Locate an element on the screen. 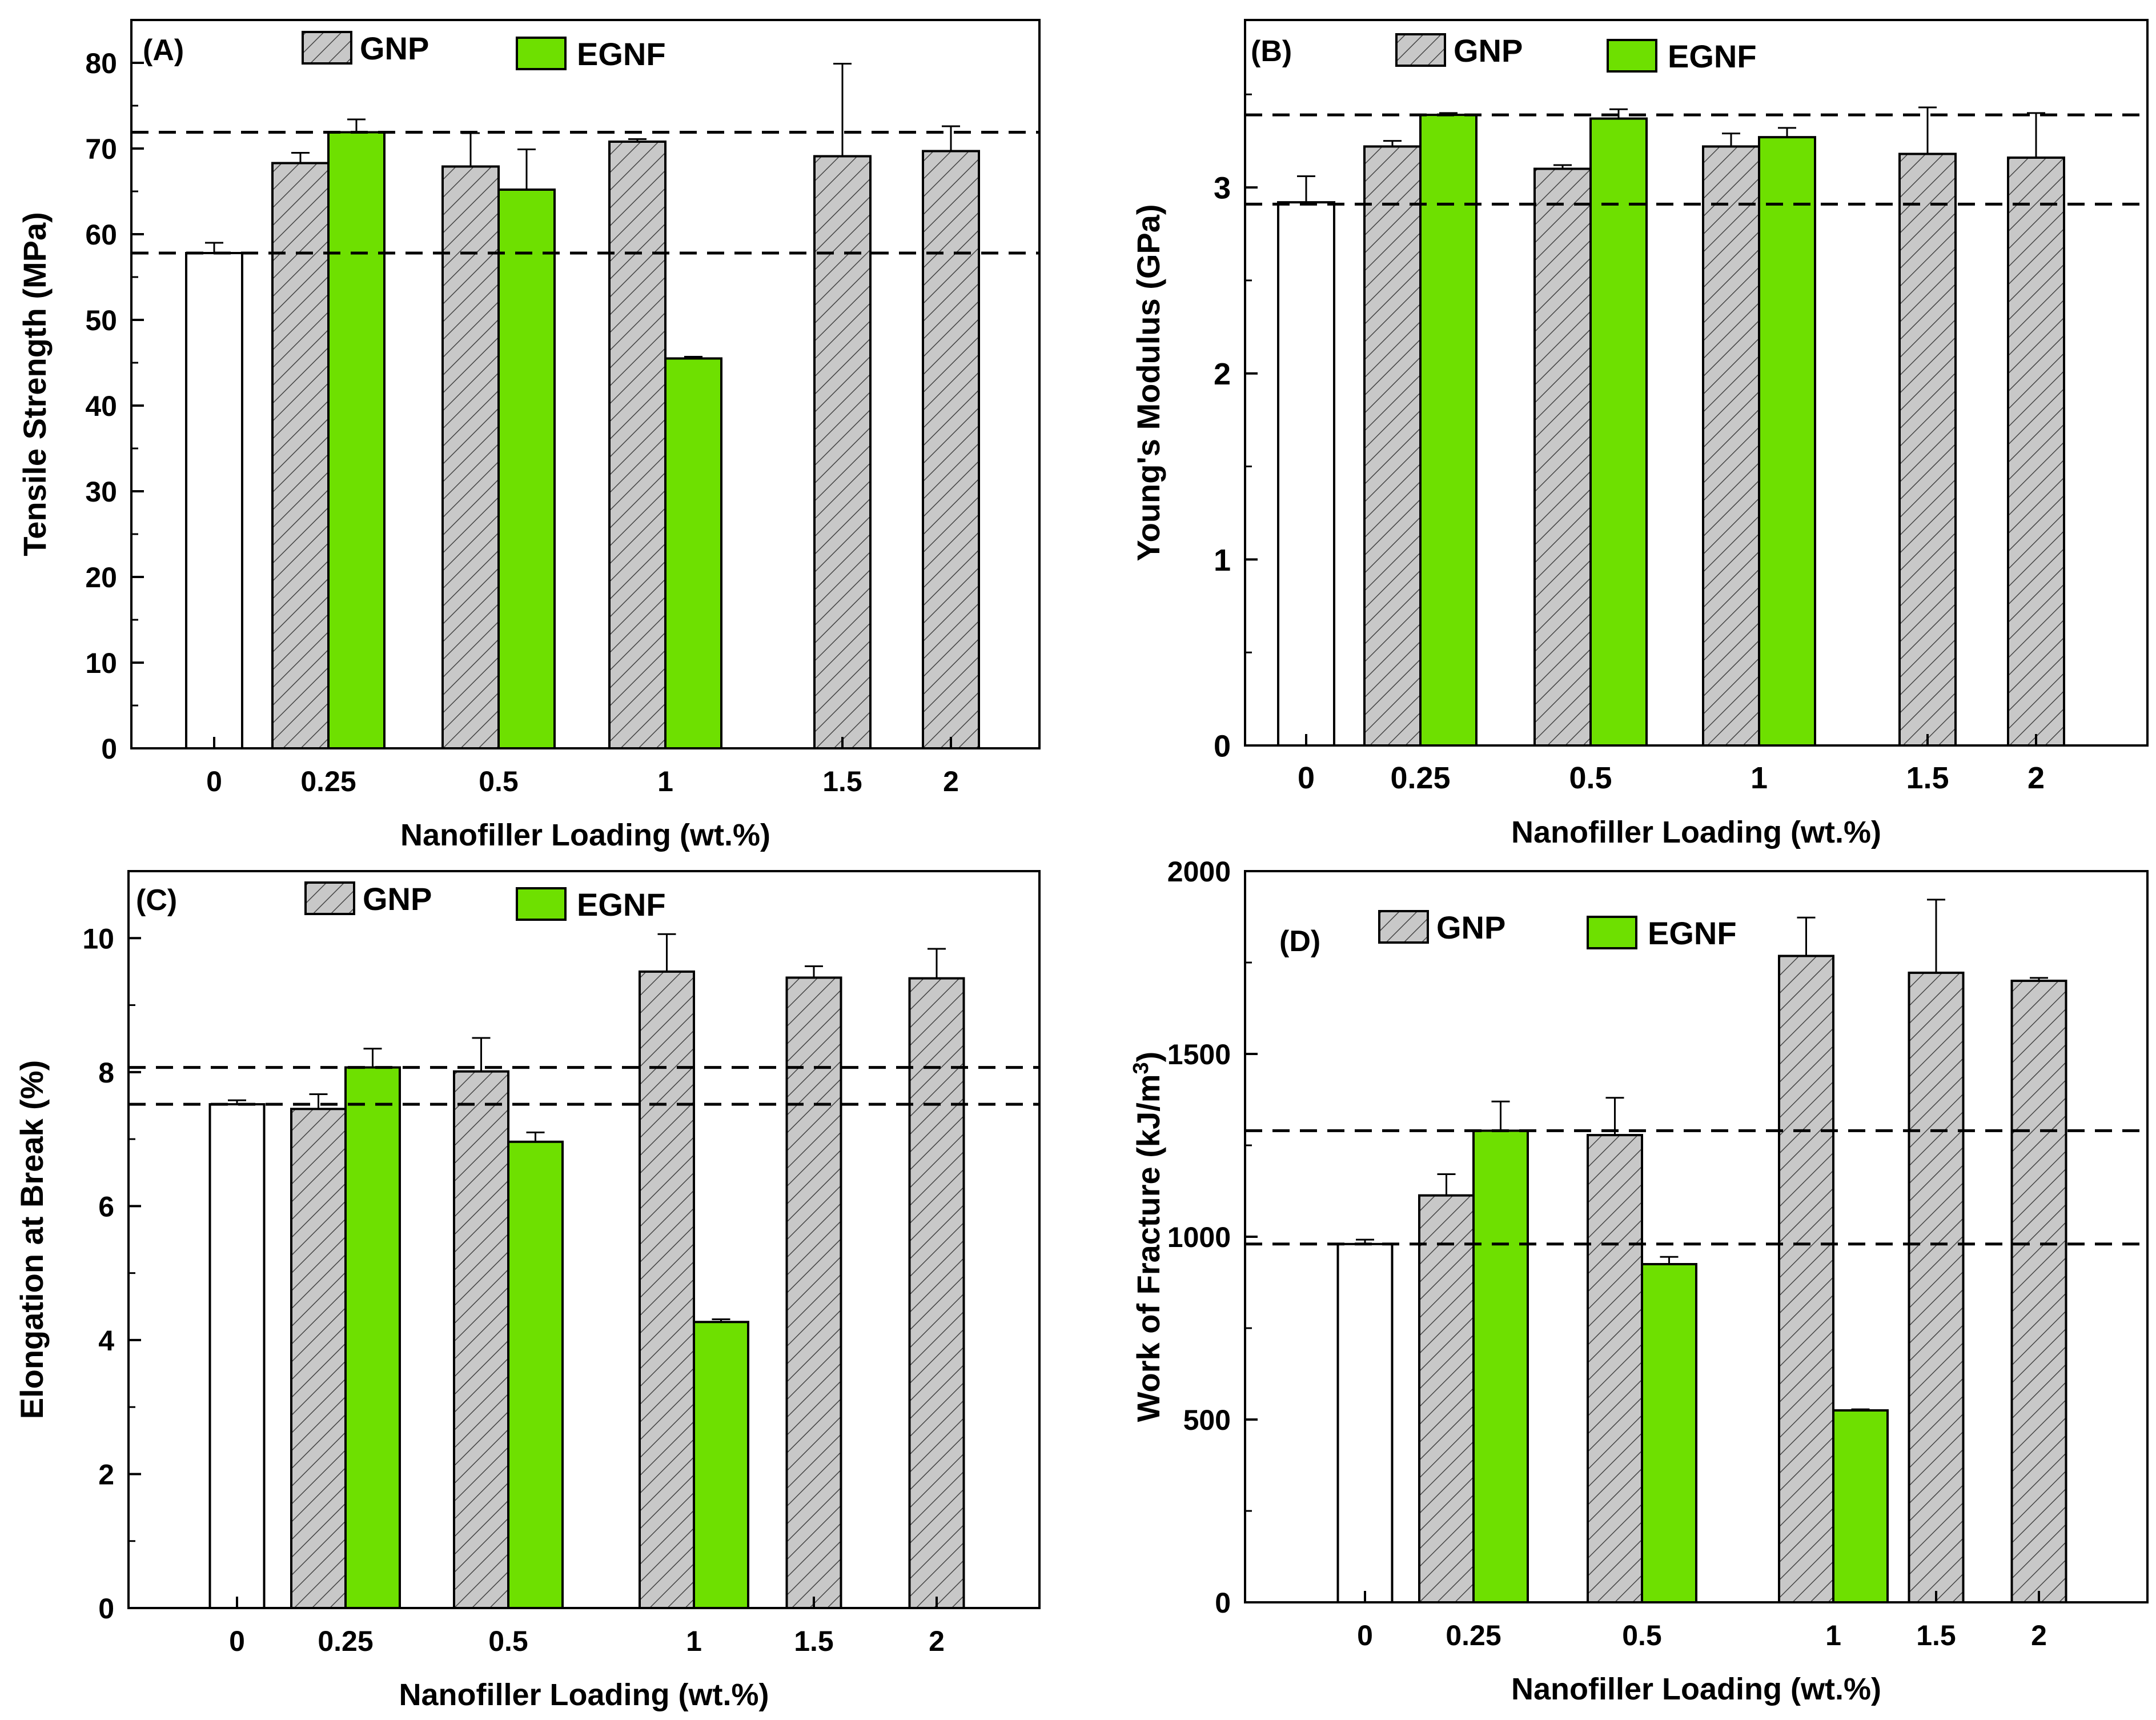 The image size is (2156, 1720). y-tick-label: 20 is located at coordinates (101, 578).